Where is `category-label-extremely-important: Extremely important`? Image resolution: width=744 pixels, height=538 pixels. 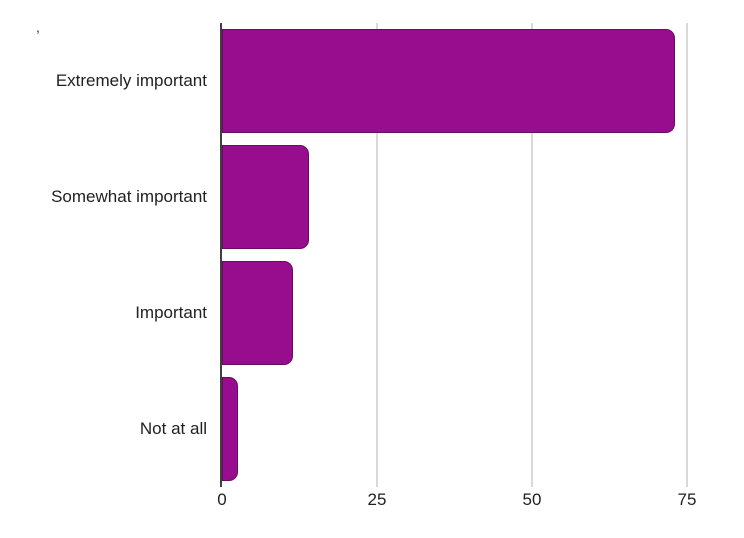
category-label-extremely-important: Extremely important is located at coordinates (131, 80).